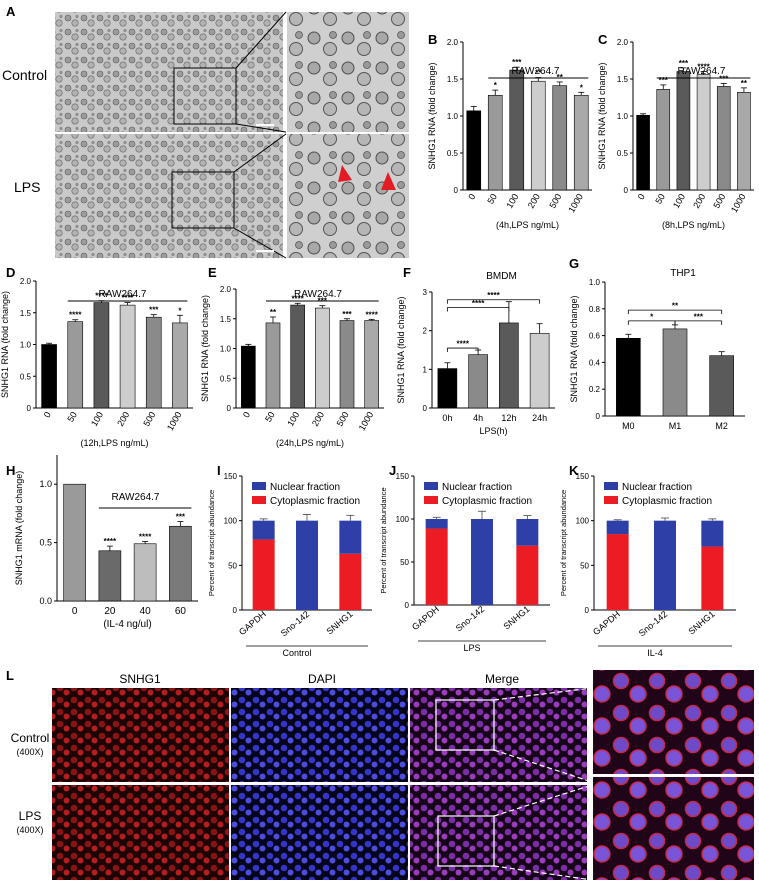 The image size is (759, 883). What do you see at coordinates (19, 528) in the screenshot?
I see `y-axis-label: SNHG1 mRNA (fold change)` at bounding box center [19, 528].